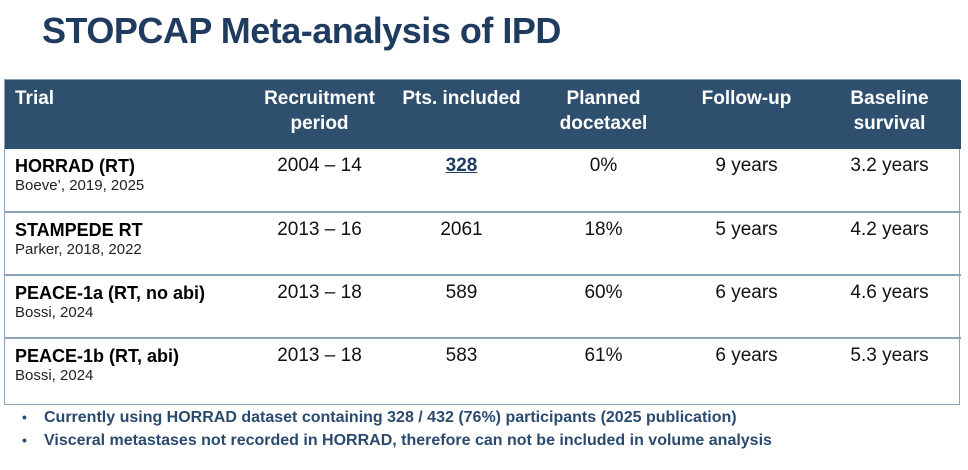  What do you see at coordinates (461, 292) in the screenshot?
I see `pts-included: 589` at bounding box center [461, 292].